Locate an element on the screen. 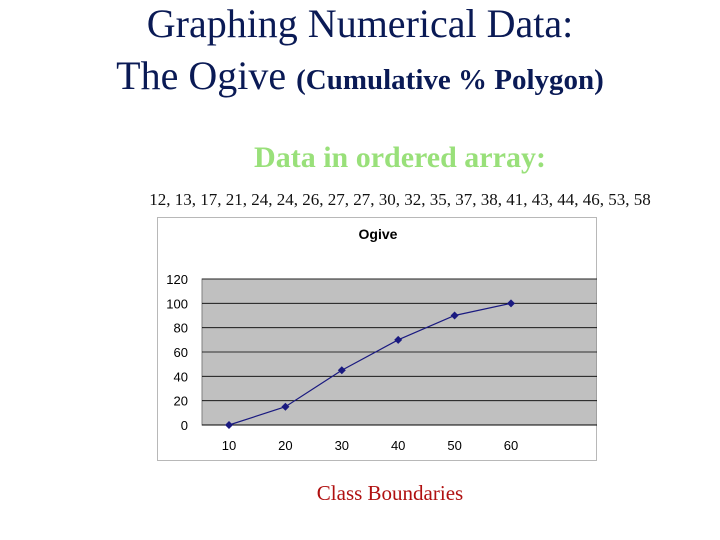  grid-lines is located at coordinates (399, 340).